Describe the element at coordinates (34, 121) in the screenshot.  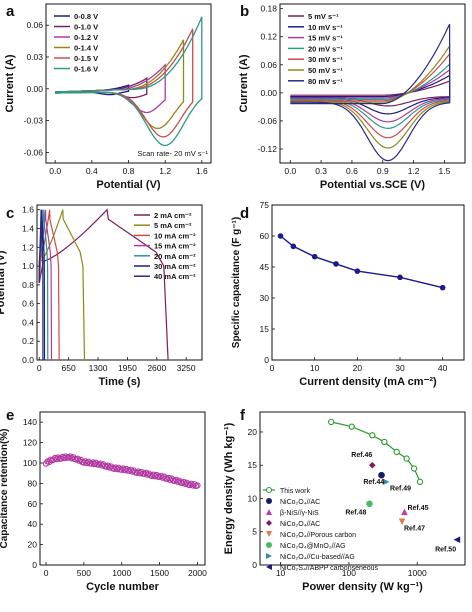
I see `y-tick-label: -0.03` at that location.